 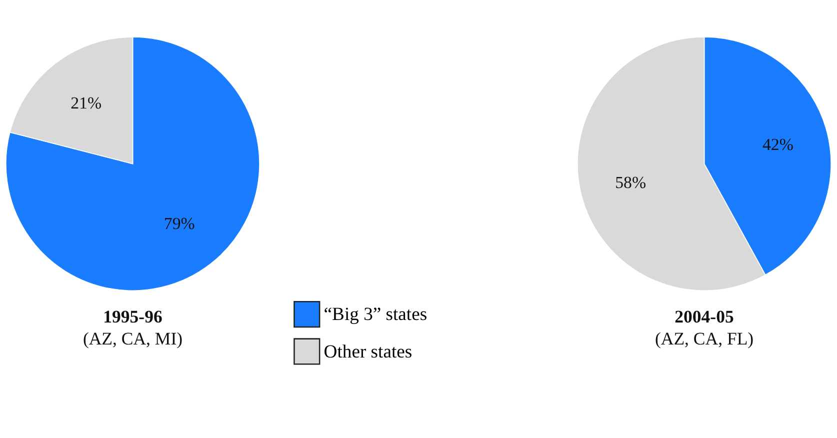 I want to click on legend-label: “Big 3” states, so click(x=376, y=315).